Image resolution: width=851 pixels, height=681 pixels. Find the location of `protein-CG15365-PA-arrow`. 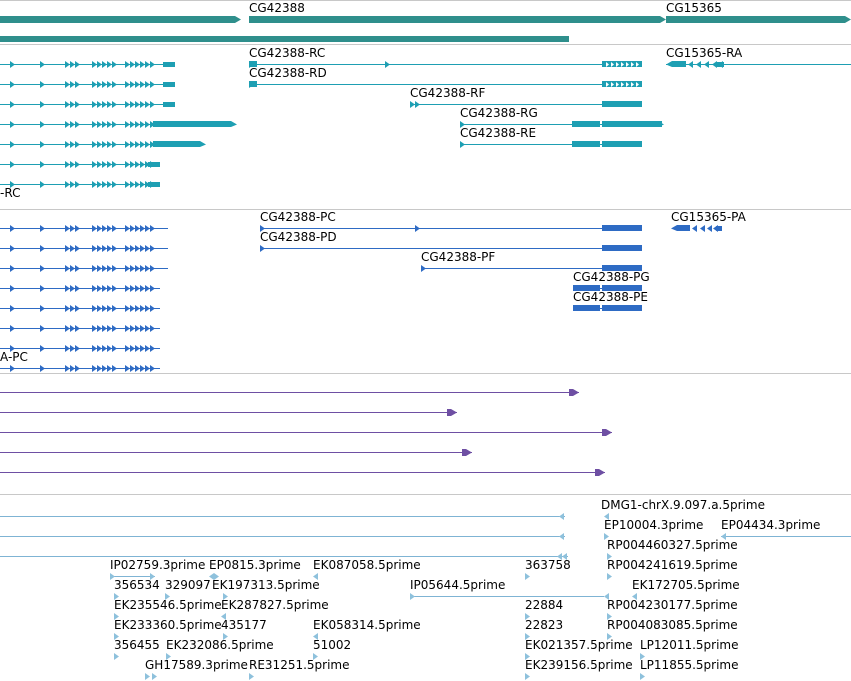

protein-CG15365-PA-arrow is located at coordinates (709, 228).